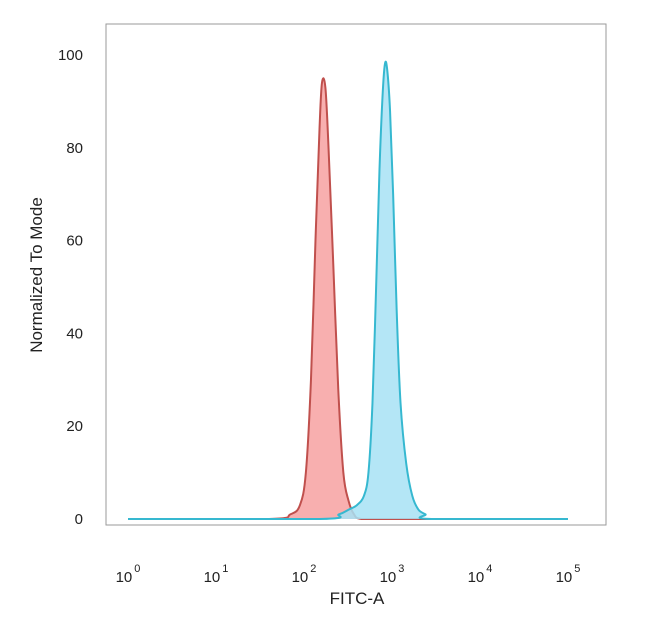  What do you see at coordinates (392, 574) in the screenshot?
I see `x-tick-label: 10 3` at bounding box center [392, 574].